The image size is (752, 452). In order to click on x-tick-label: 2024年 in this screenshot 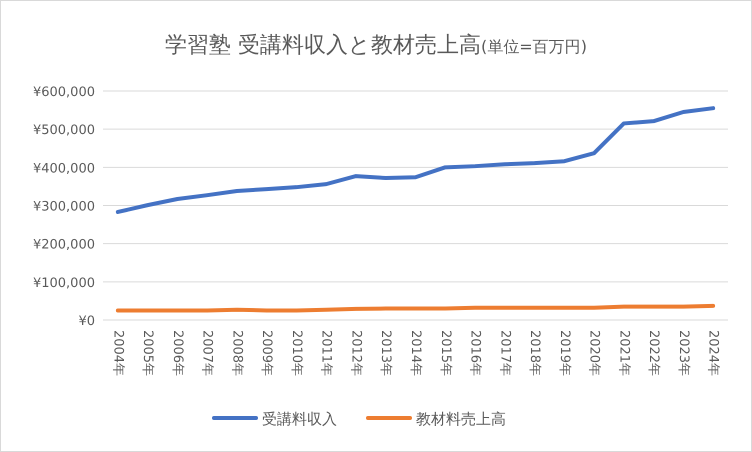, I will do `click(713, 353)`.